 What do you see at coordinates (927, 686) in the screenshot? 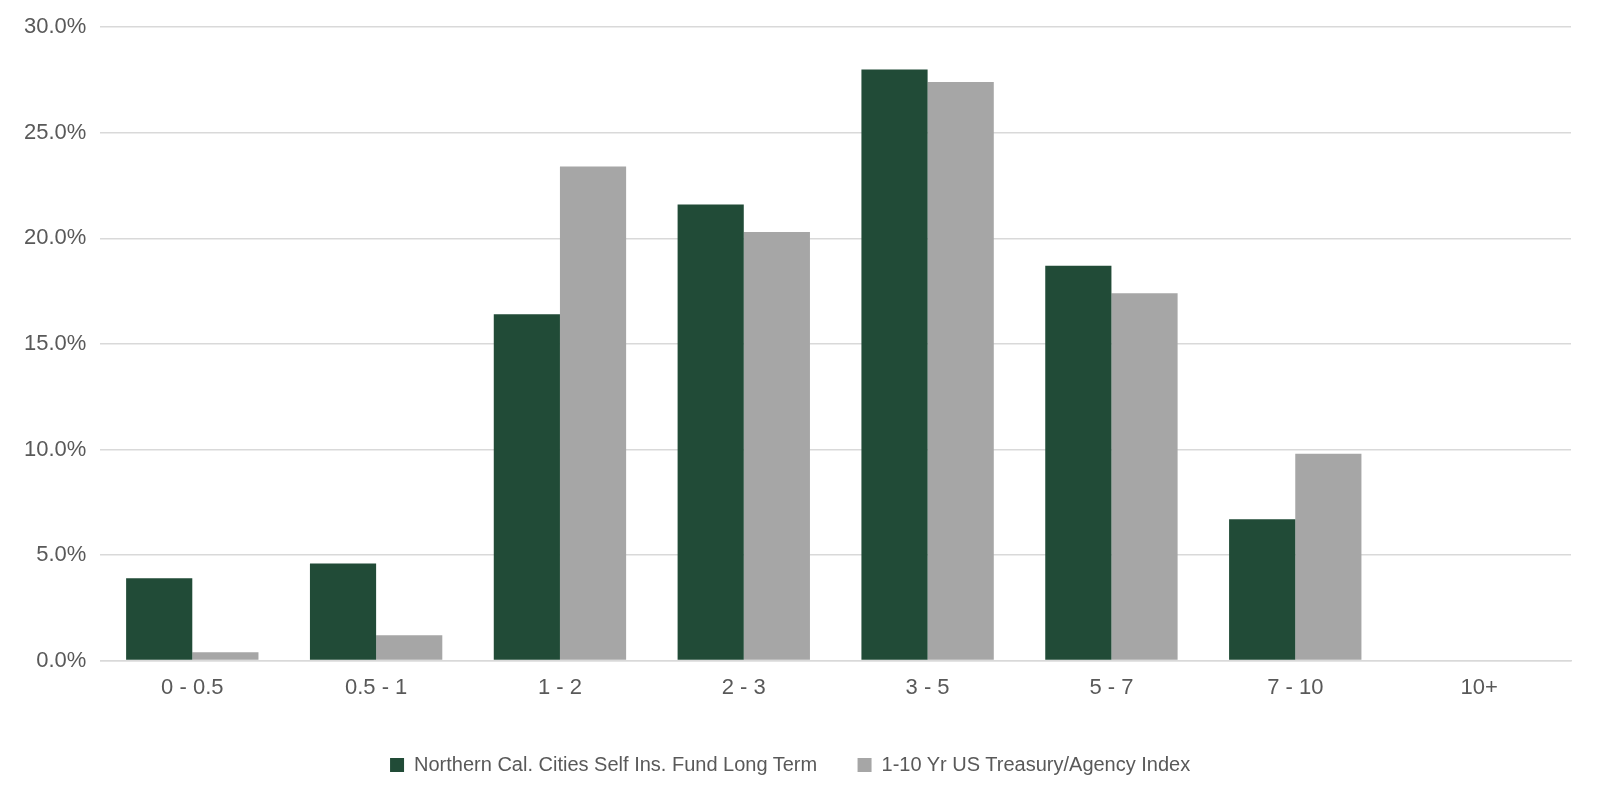
I see `x-tick-label: 3 - 5` at bounding box center [927, 686].